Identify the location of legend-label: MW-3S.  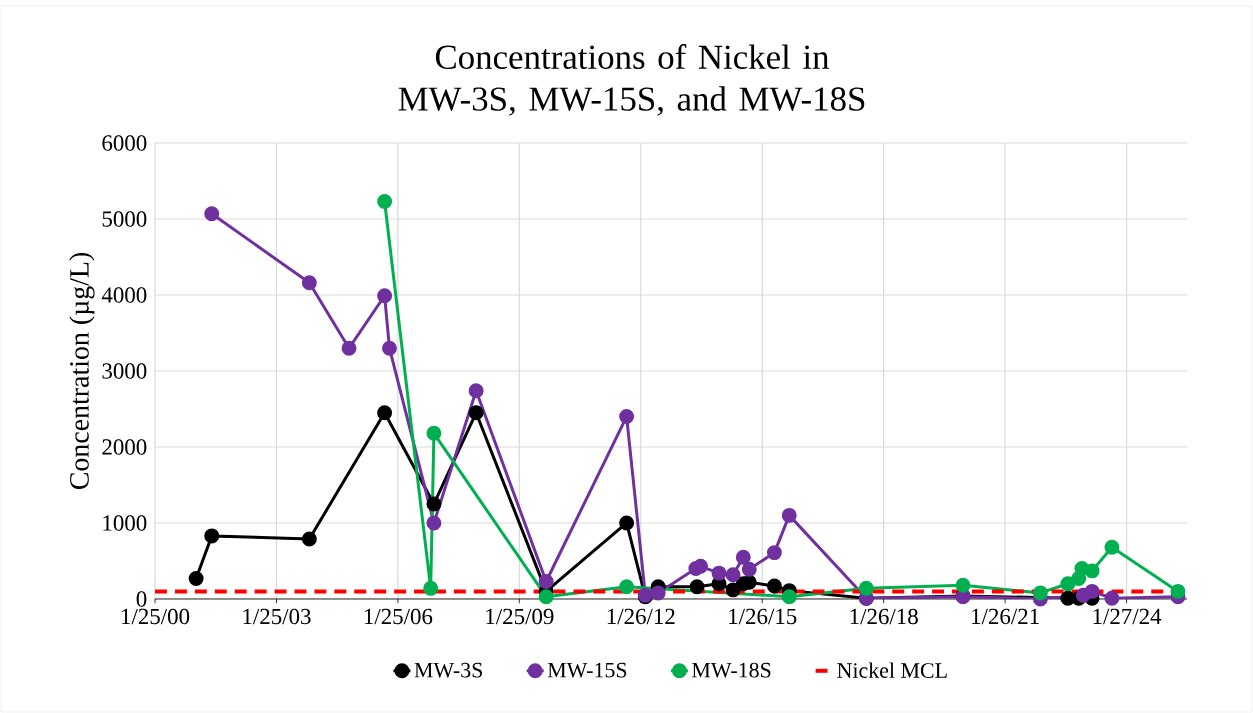
(448, 670).